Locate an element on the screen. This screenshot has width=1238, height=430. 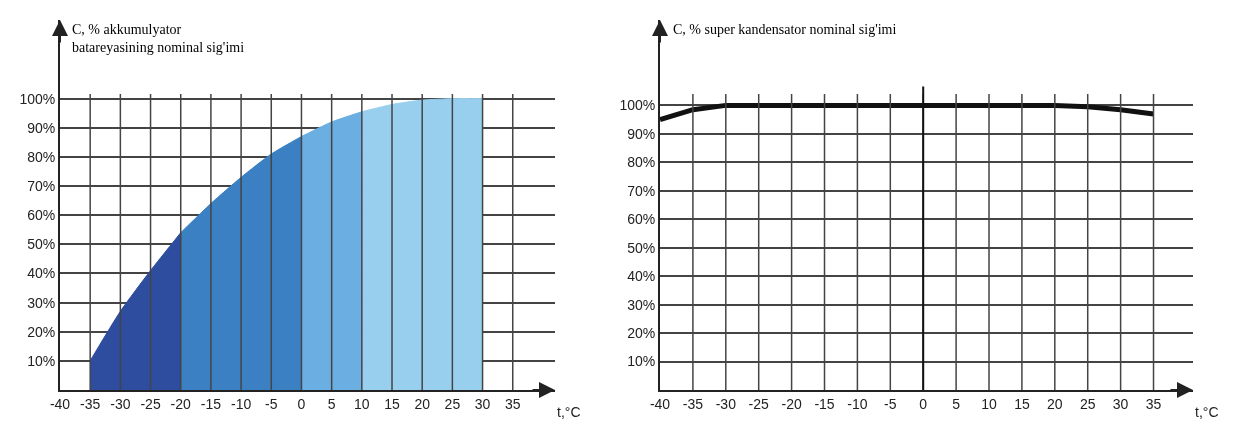
y-axis-title: C, % akkumulyator batareyasining nominal sig'imi is located at coordinates (158, 39).